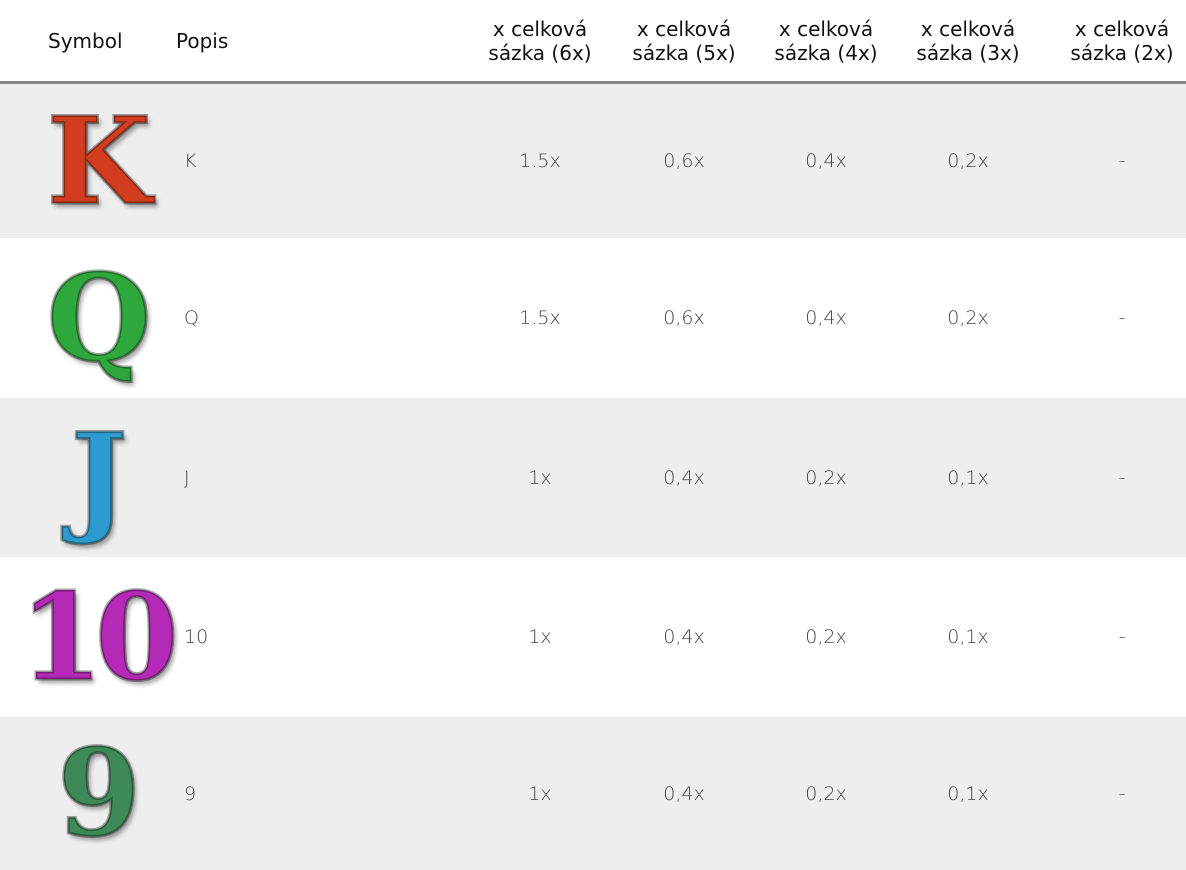 The height and width of the screenshot is (870, 1186). What do you see at coordinates (826, 41) in the screenshot?
I see `header-cell: x celková sázka (4x)` at bounding box center [826, 41].